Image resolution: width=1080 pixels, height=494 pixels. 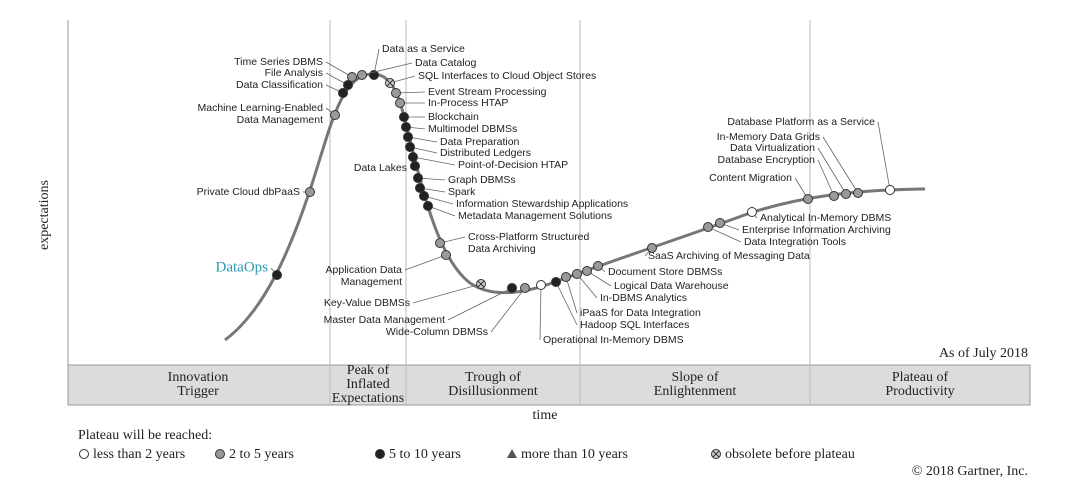 I want to click on legend-item: more than 10 years, so click(x=574, y=454).